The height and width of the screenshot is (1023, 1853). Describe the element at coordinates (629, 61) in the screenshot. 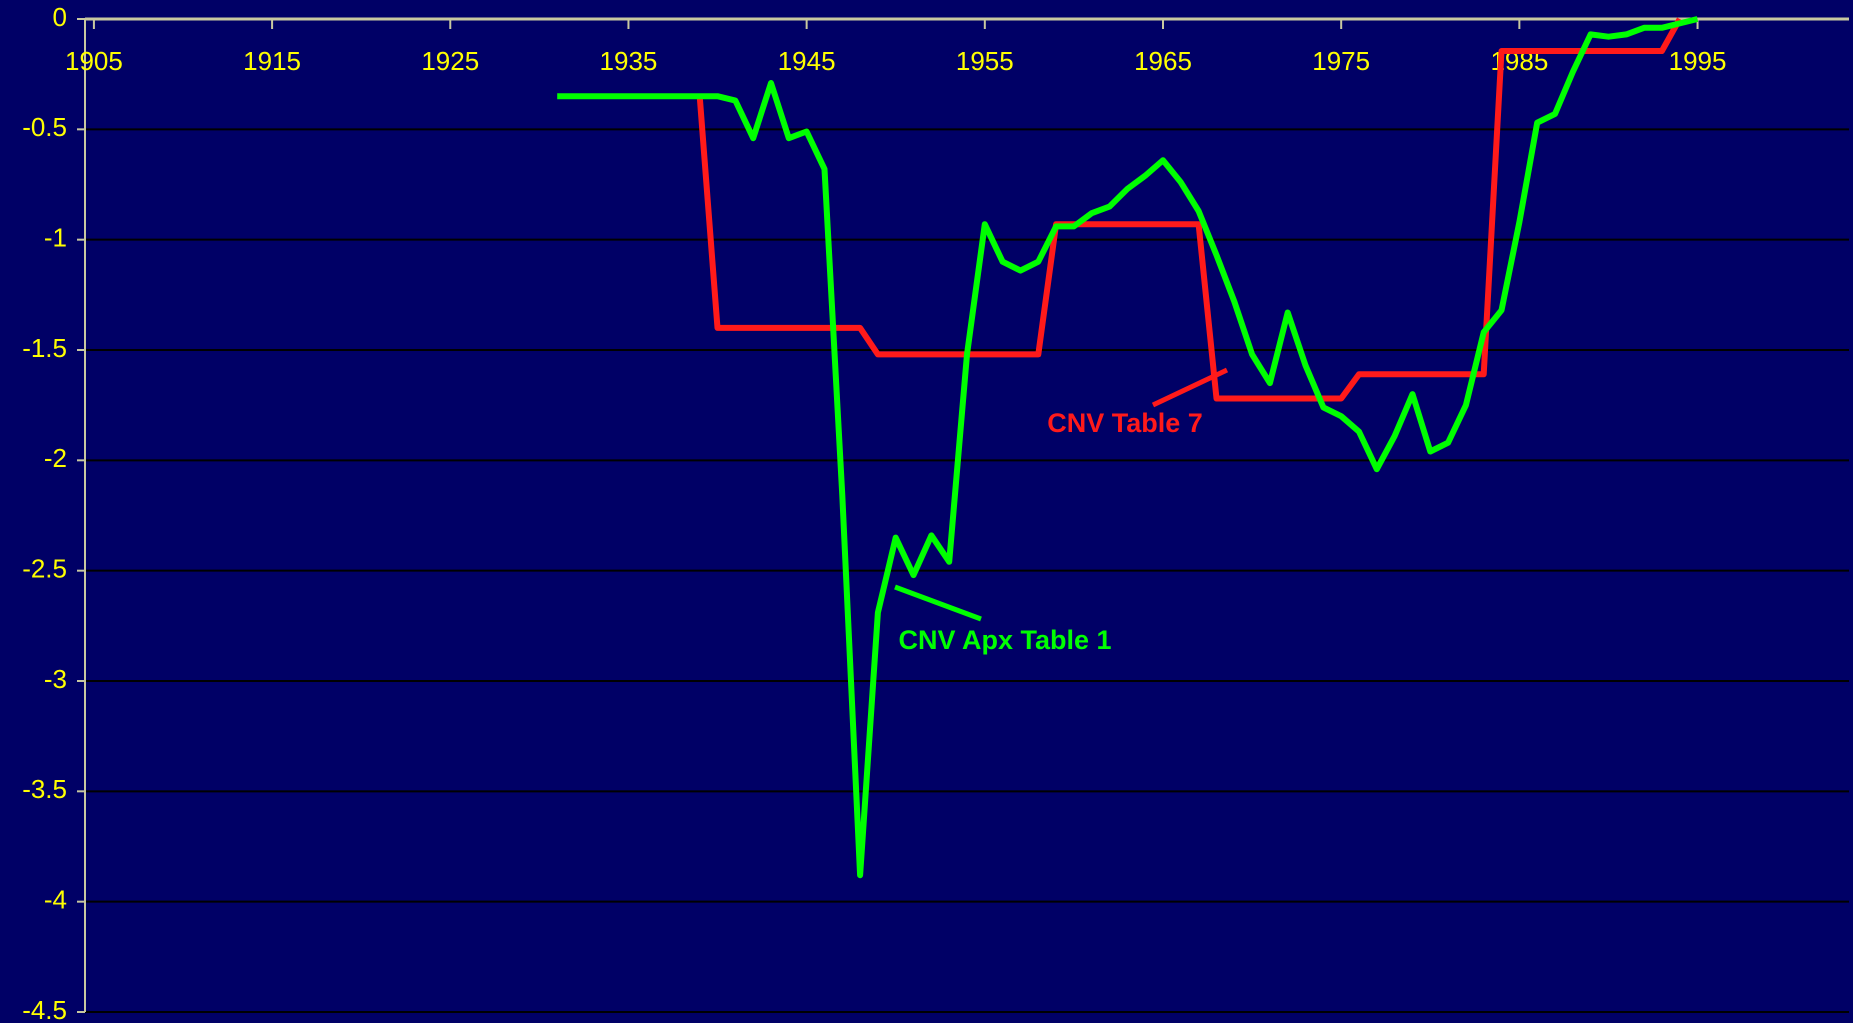

I see `x-tick-label: 1935` at that location.